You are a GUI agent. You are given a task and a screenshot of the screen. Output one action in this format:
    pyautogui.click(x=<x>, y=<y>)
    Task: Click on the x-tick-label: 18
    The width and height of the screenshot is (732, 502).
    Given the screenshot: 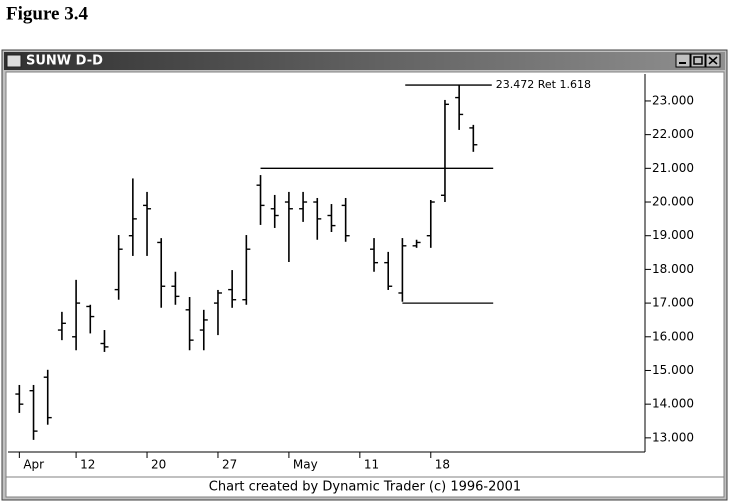 What is the action you would take?
    pyautogui.click(x=442, y=465)
    